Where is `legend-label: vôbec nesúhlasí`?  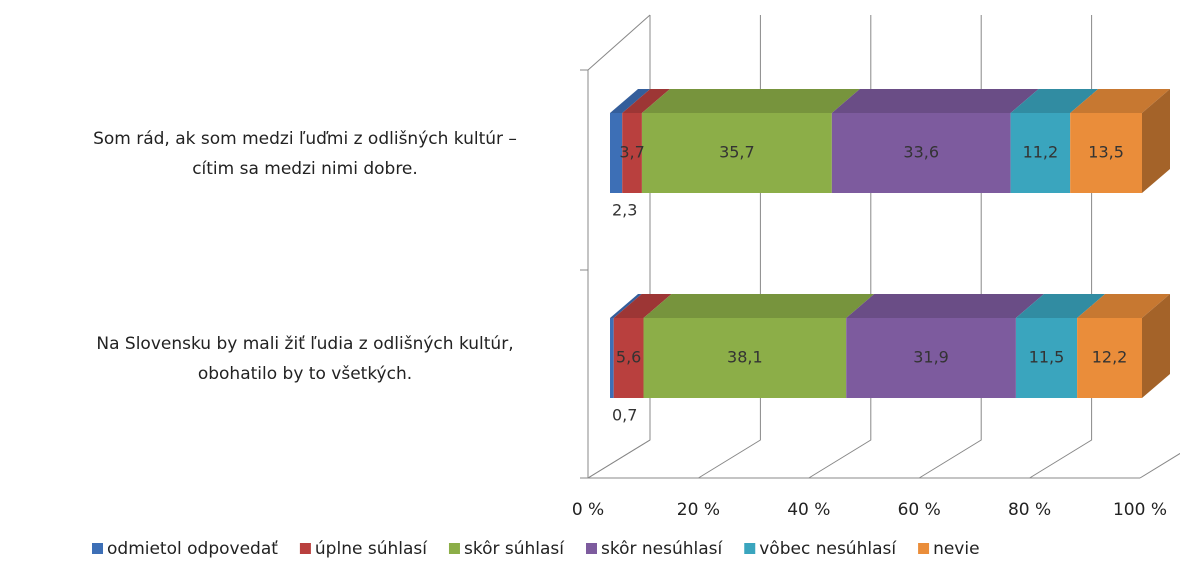
legend-label: vôbec nesúhlasí is located at coordinates (828, 549).